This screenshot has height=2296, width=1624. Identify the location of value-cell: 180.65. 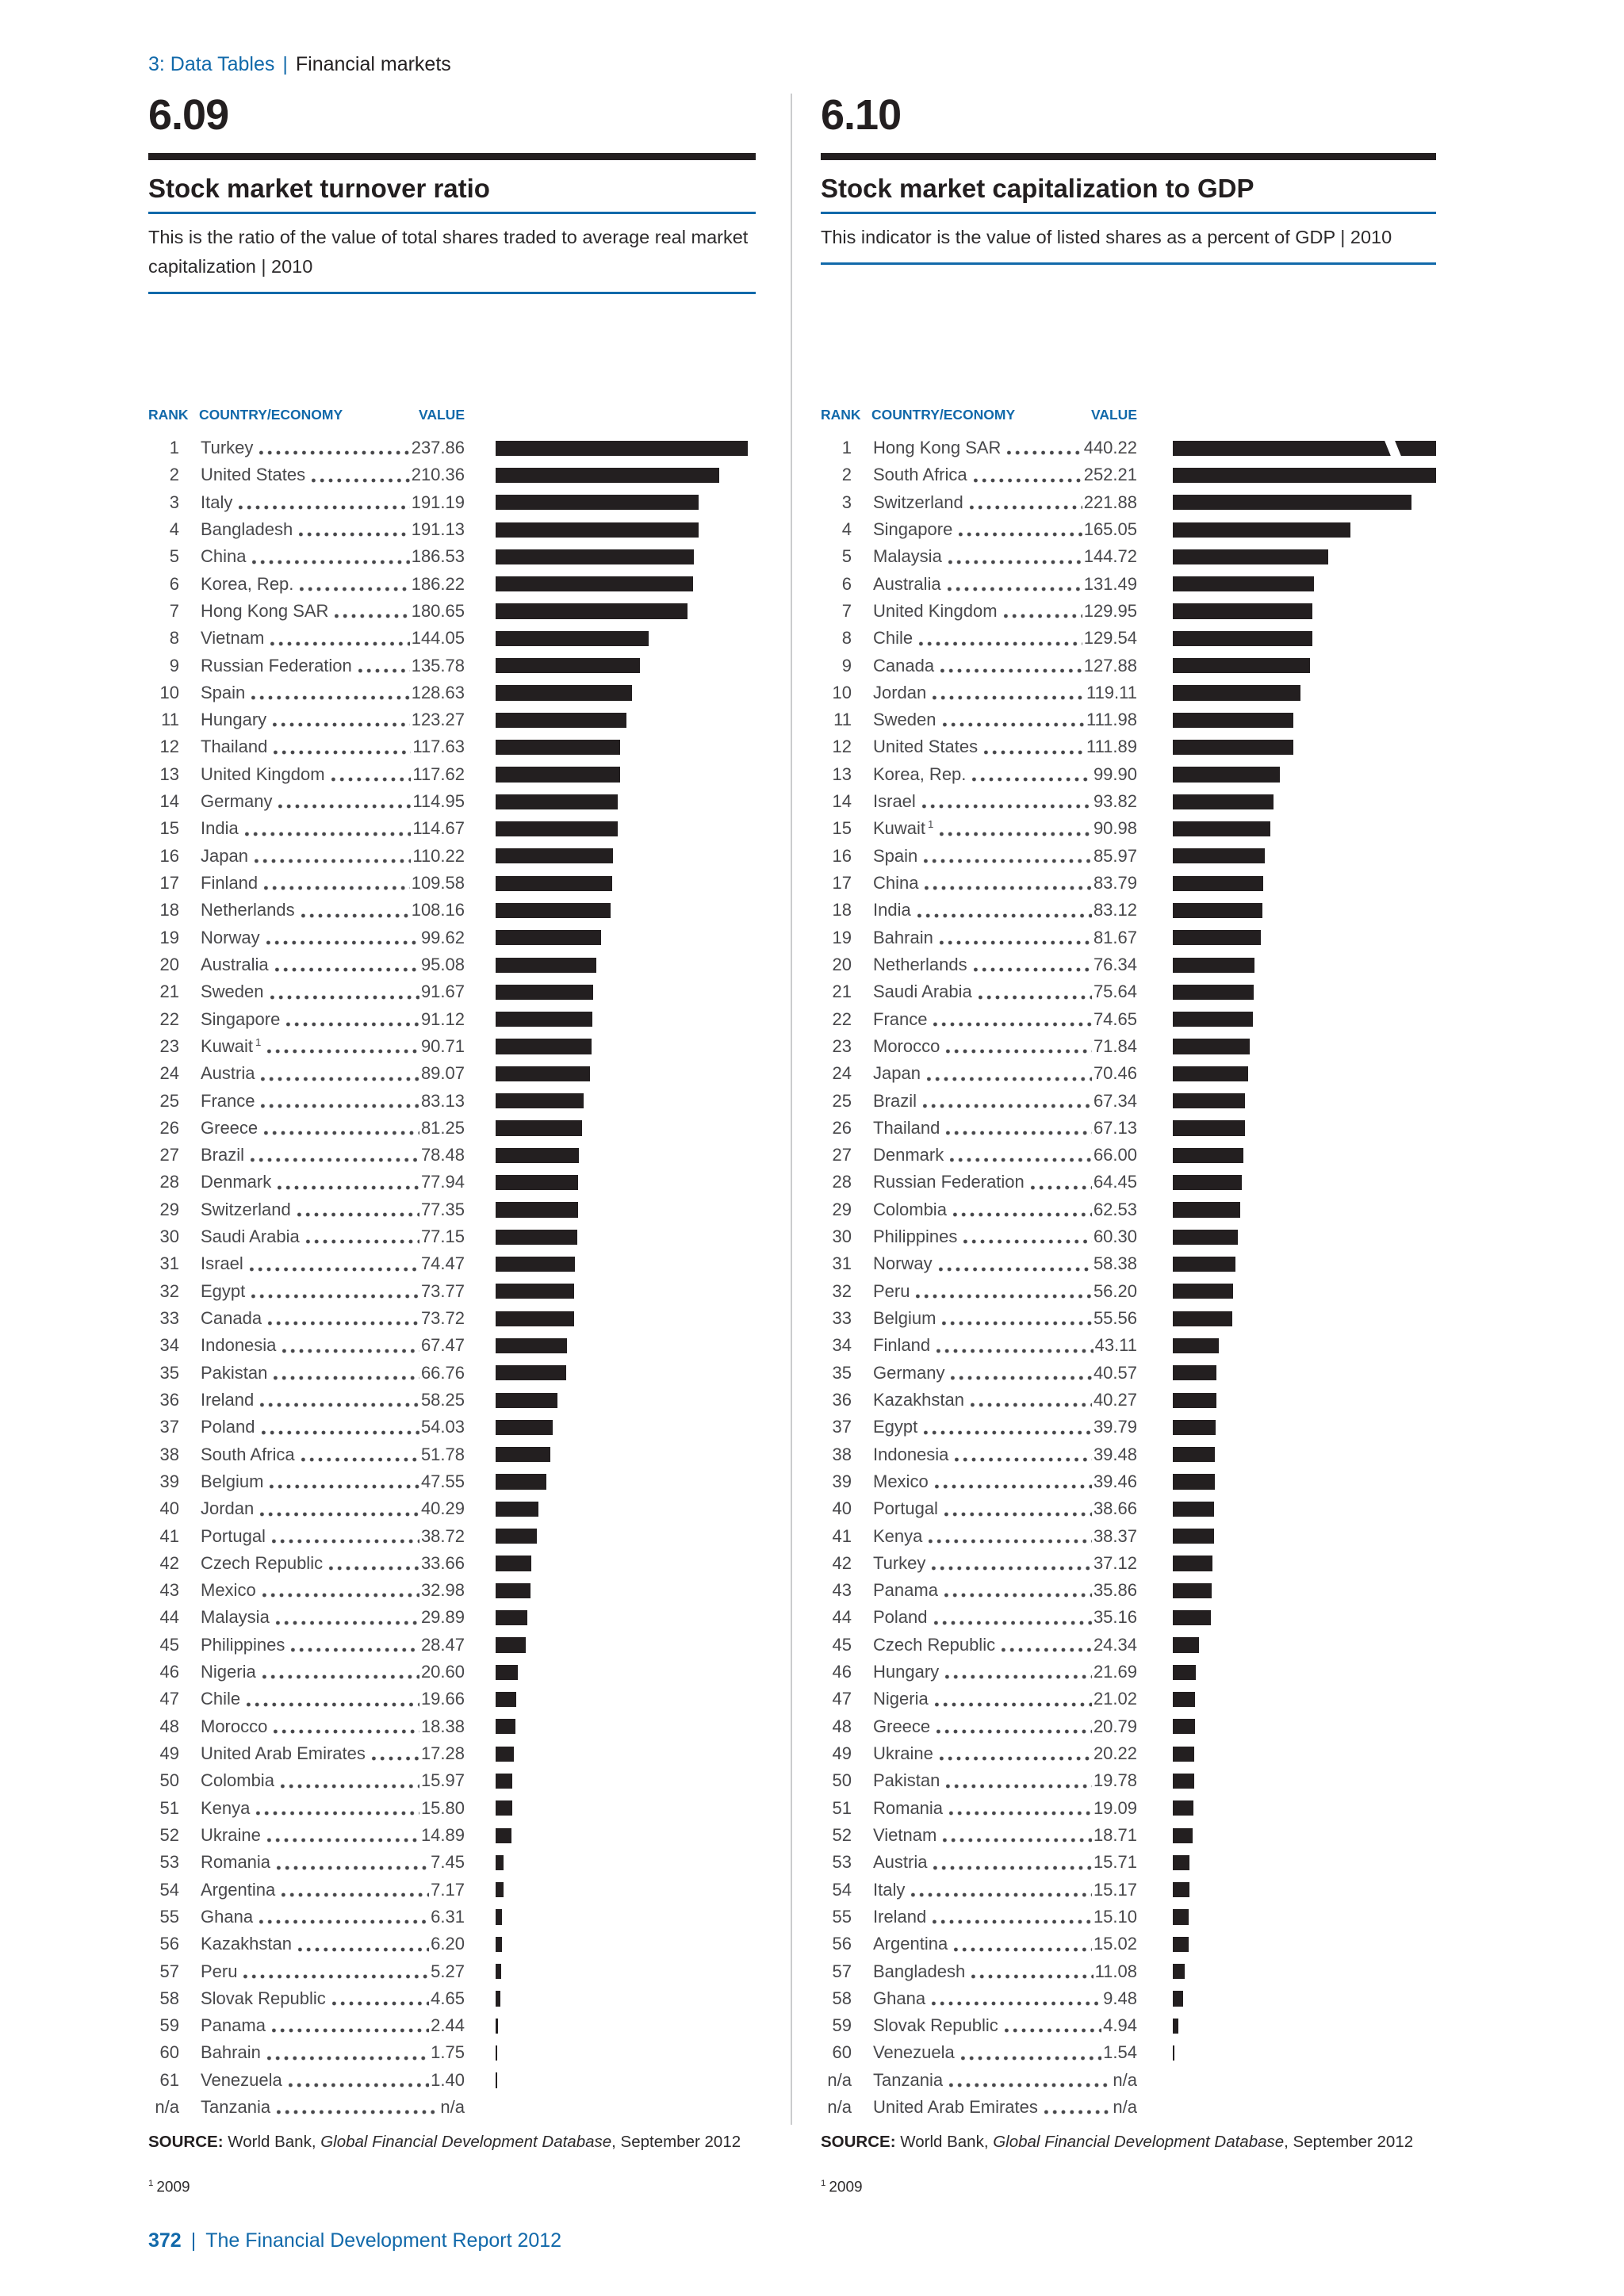
(438, 610).